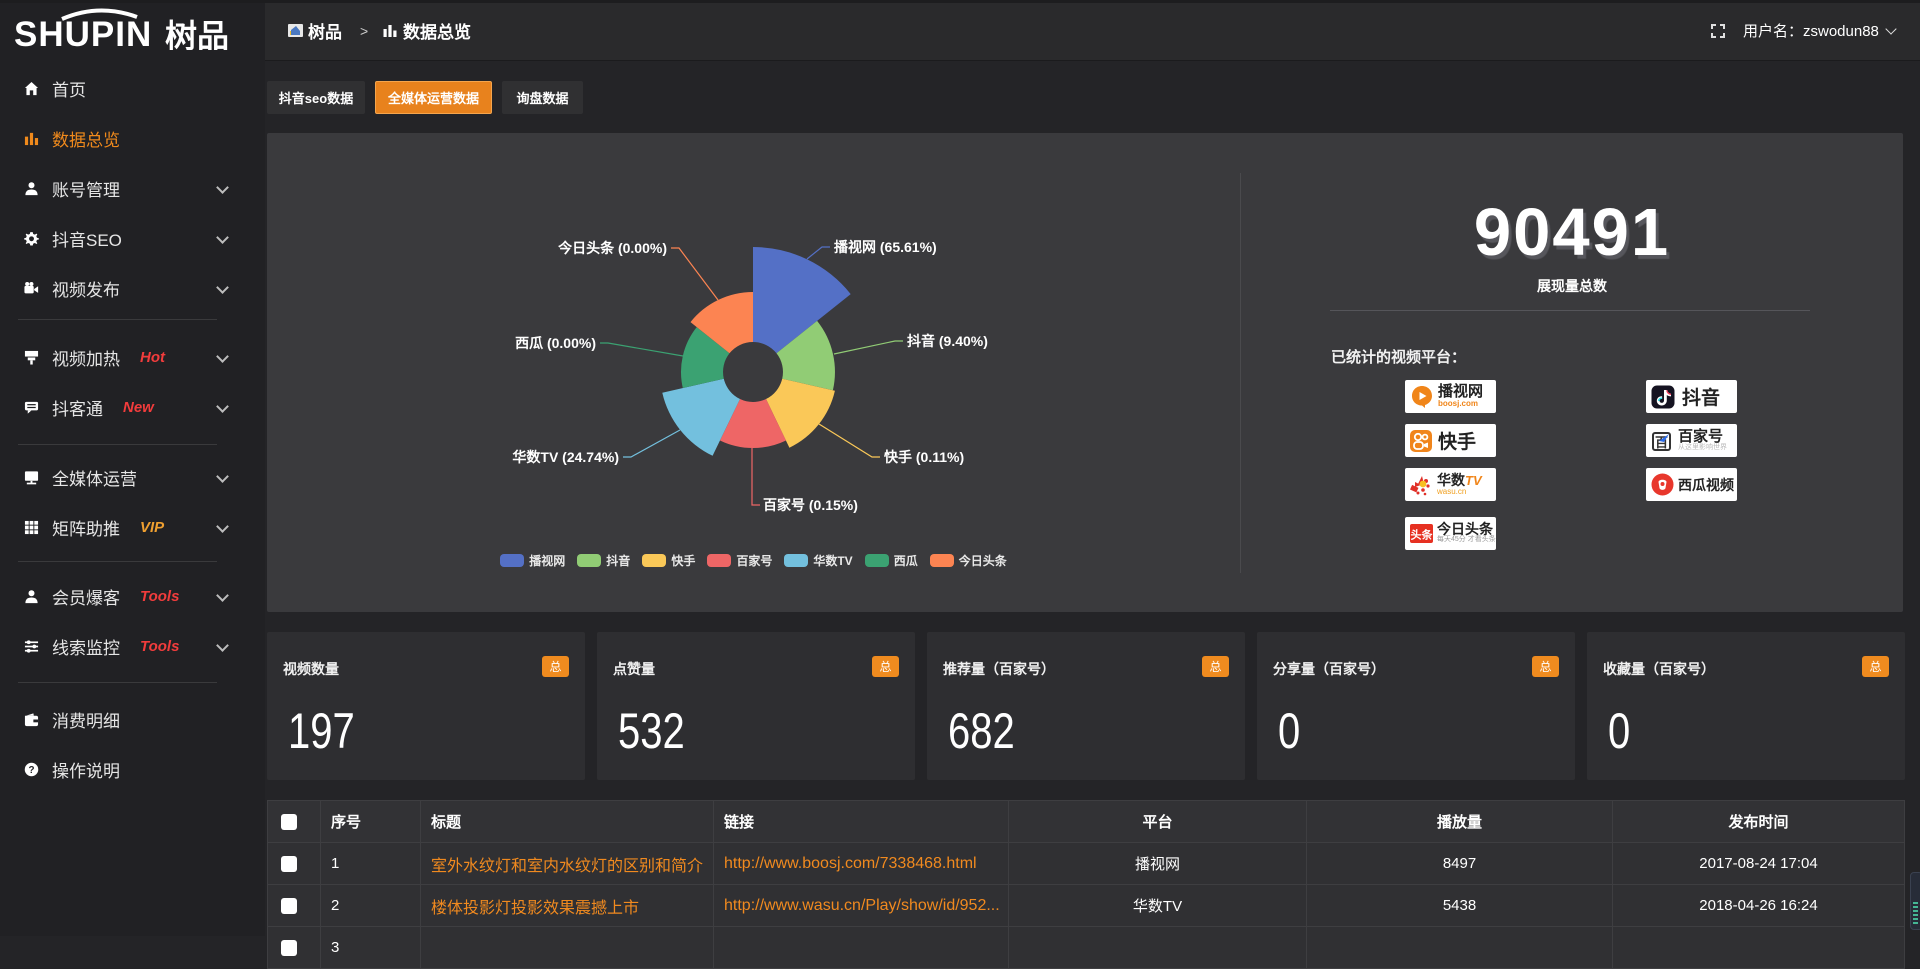 The height and width of the screenshot is (969, 1920). Describe the element at coordinates (555, 343) in the screenshot. I see `svg-text: 西瓜 (0.00%)` at that location.